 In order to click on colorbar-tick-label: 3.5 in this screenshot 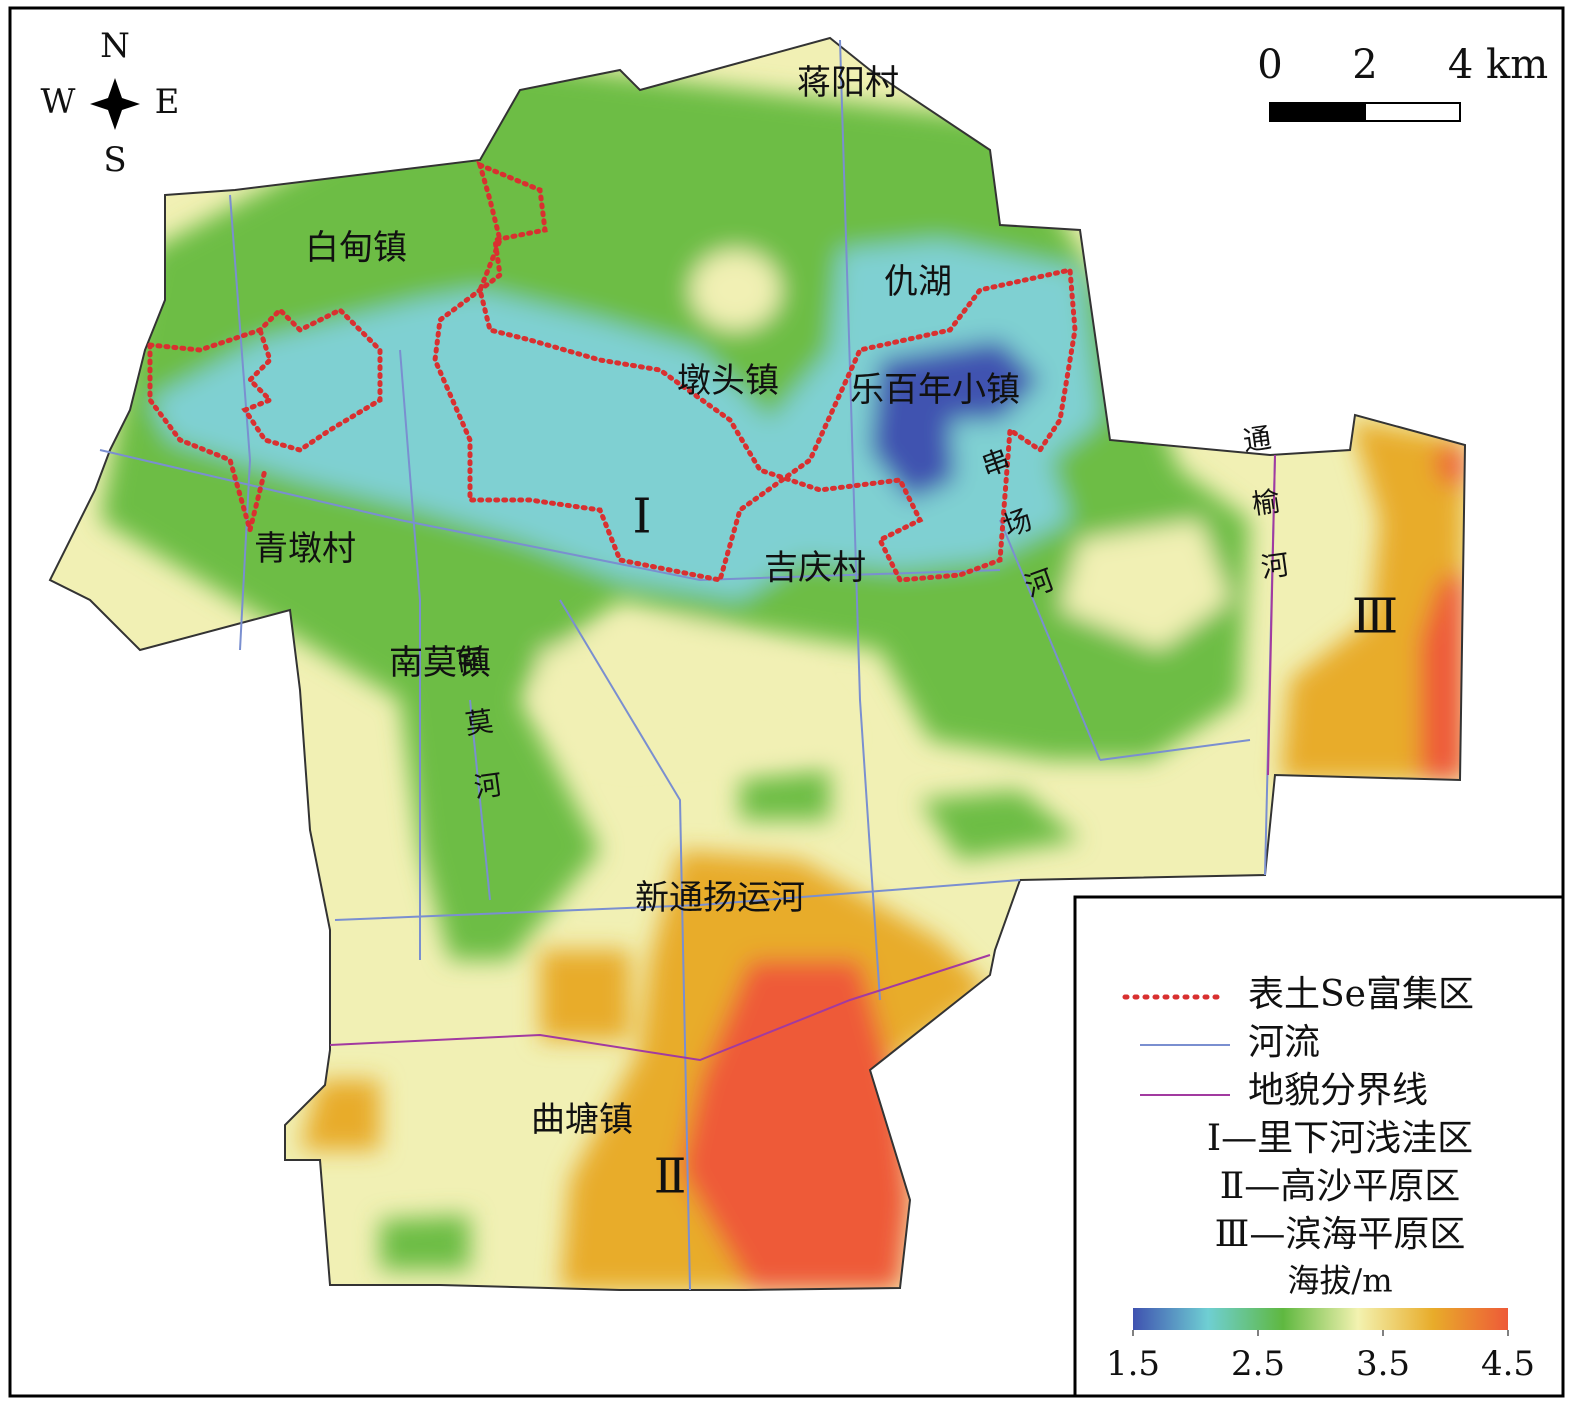, I will do `click(1383, 1364)`.